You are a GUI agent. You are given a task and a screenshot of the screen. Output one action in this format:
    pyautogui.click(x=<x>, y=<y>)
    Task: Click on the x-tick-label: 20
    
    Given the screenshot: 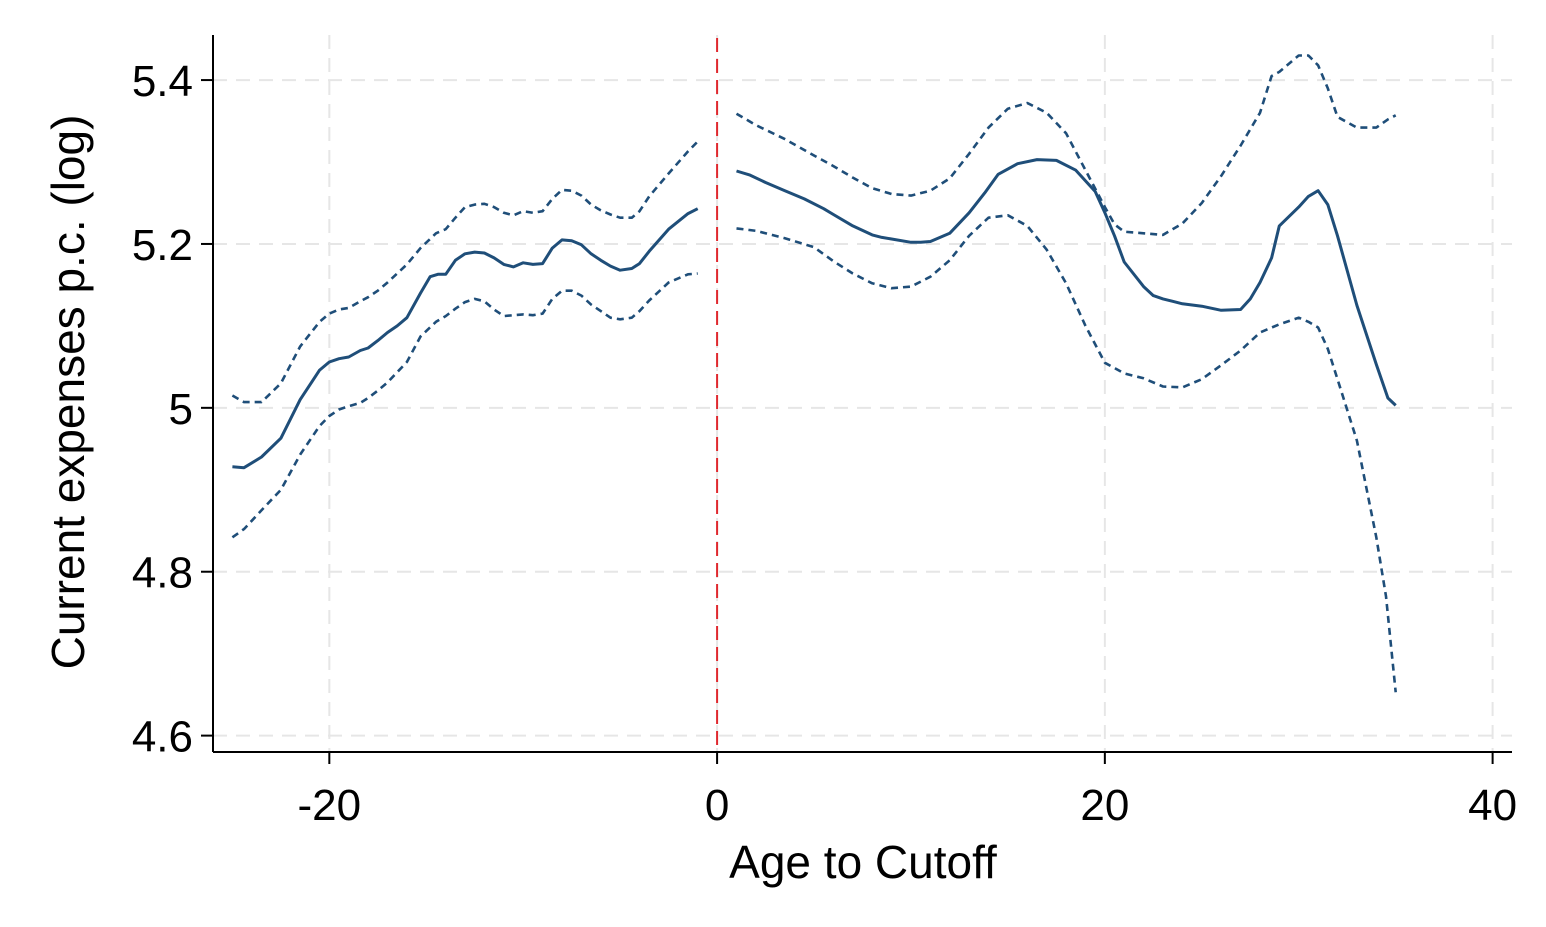 What is the action you would take?
    pyautogui.click(x=1104, y=805)
    